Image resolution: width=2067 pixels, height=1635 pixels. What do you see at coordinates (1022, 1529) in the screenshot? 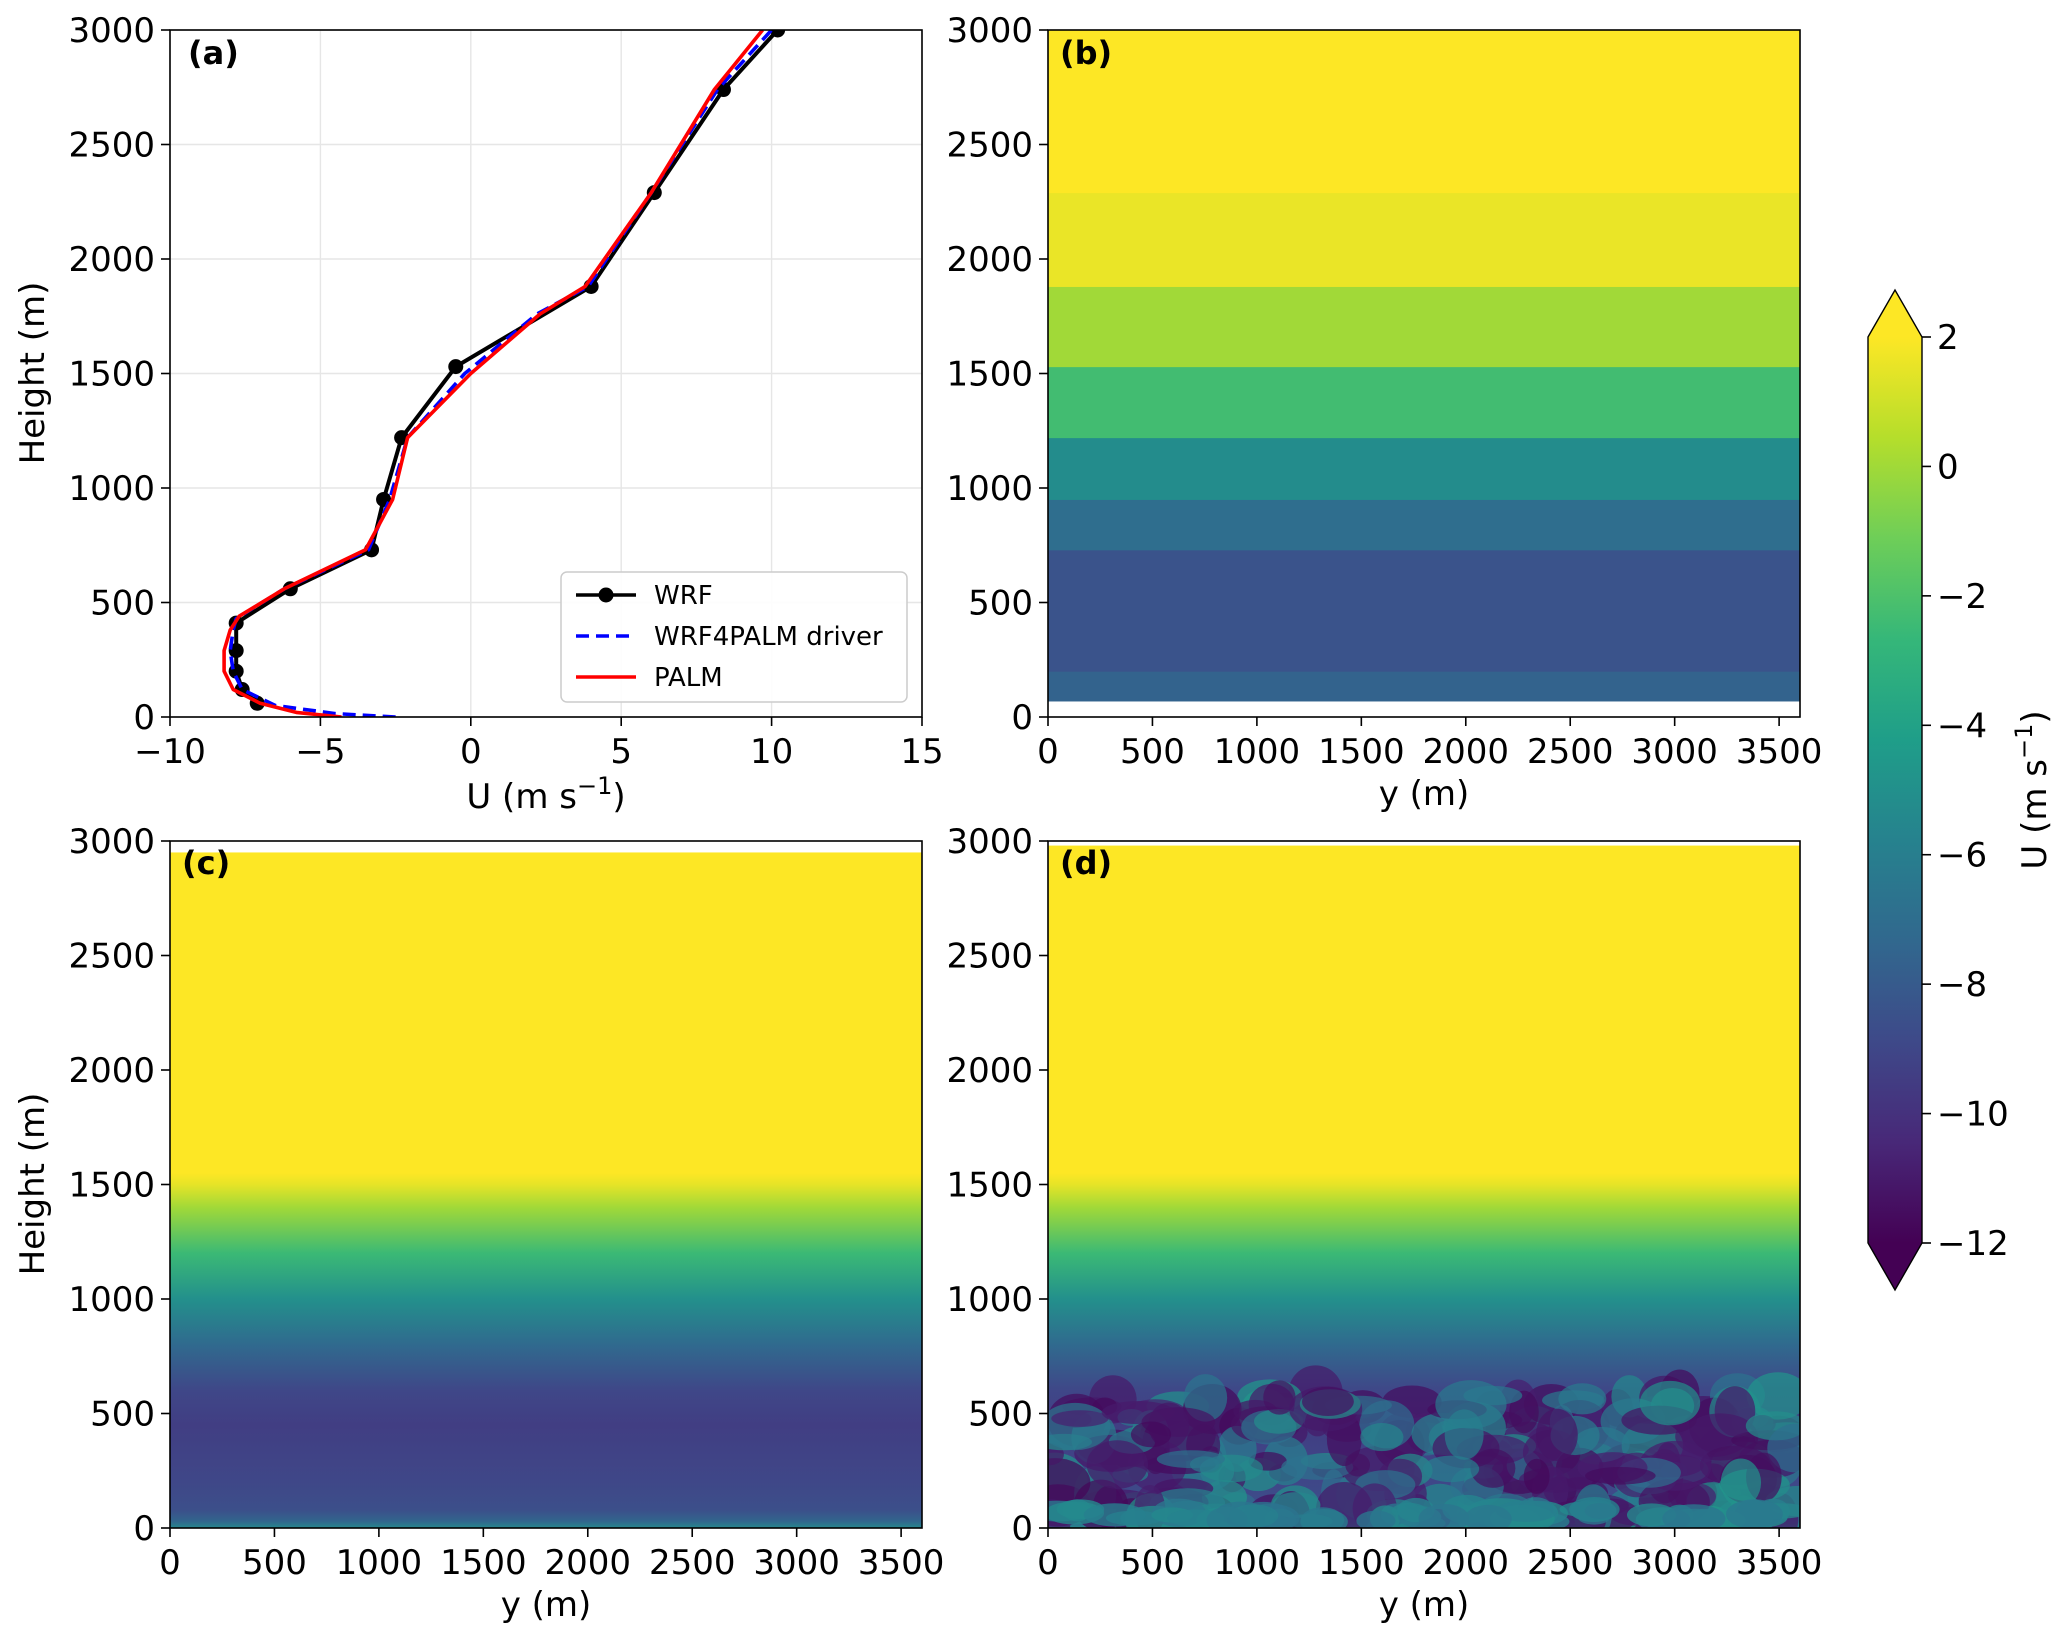
I see `panel-d-ytick-label: 0` at bounding box center [1022, 1529].